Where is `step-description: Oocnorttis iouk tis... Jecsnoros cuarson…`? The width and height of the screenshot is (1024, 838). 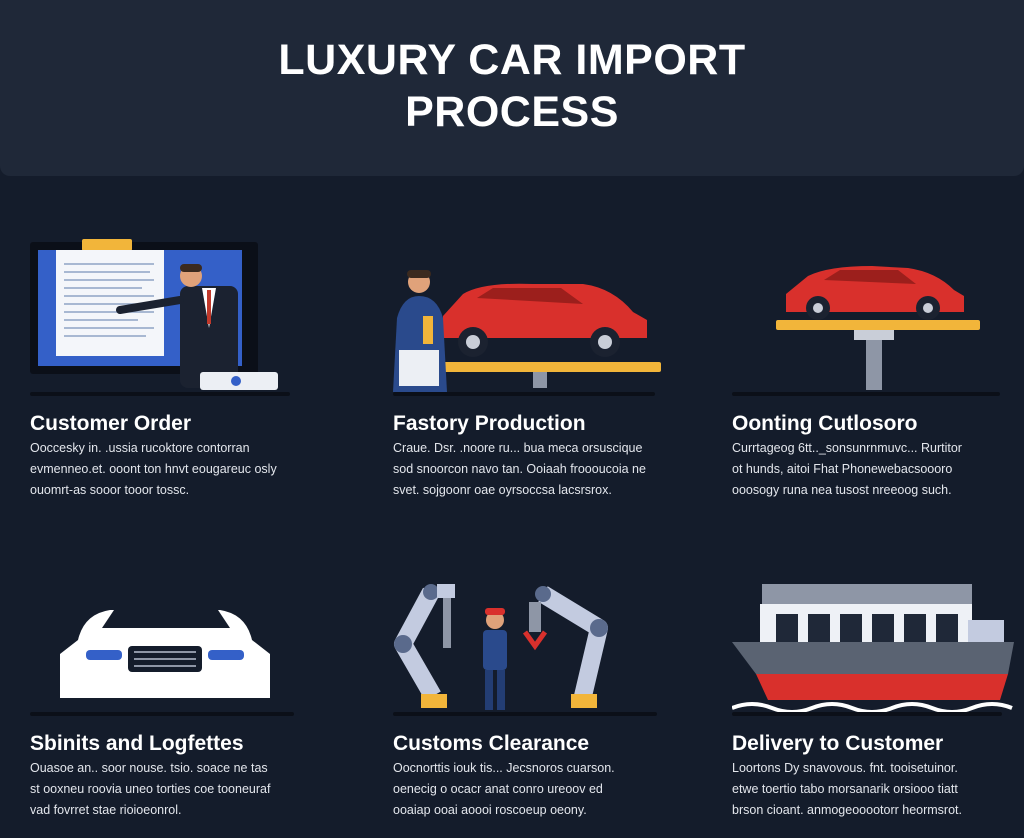
step-description: Oocnorttis iouk tis... Jecsnoros cuarson… is located at coordinates (504, 789).